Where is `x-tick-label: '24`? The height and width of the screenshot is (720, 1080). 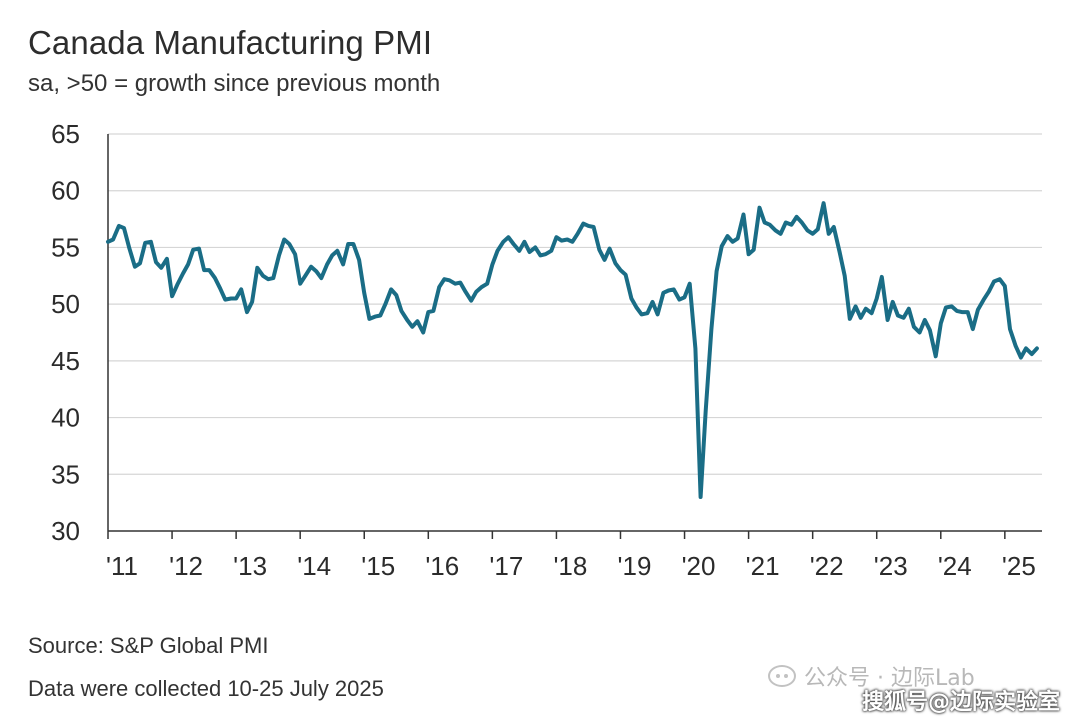
x-tick-label: '24 is located at coordinates (955, 566).